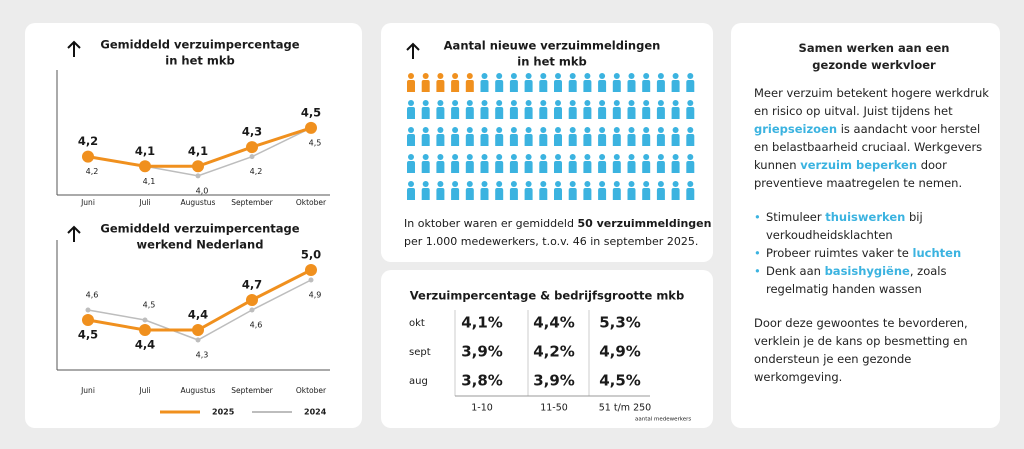 The width and height of the screenshot is (1024, 449). What do you see at coordinates (856, 280) in the screenshot?
I see `text-run: , zoals regelmatig handen wassen` at bounding box center [856, 280].